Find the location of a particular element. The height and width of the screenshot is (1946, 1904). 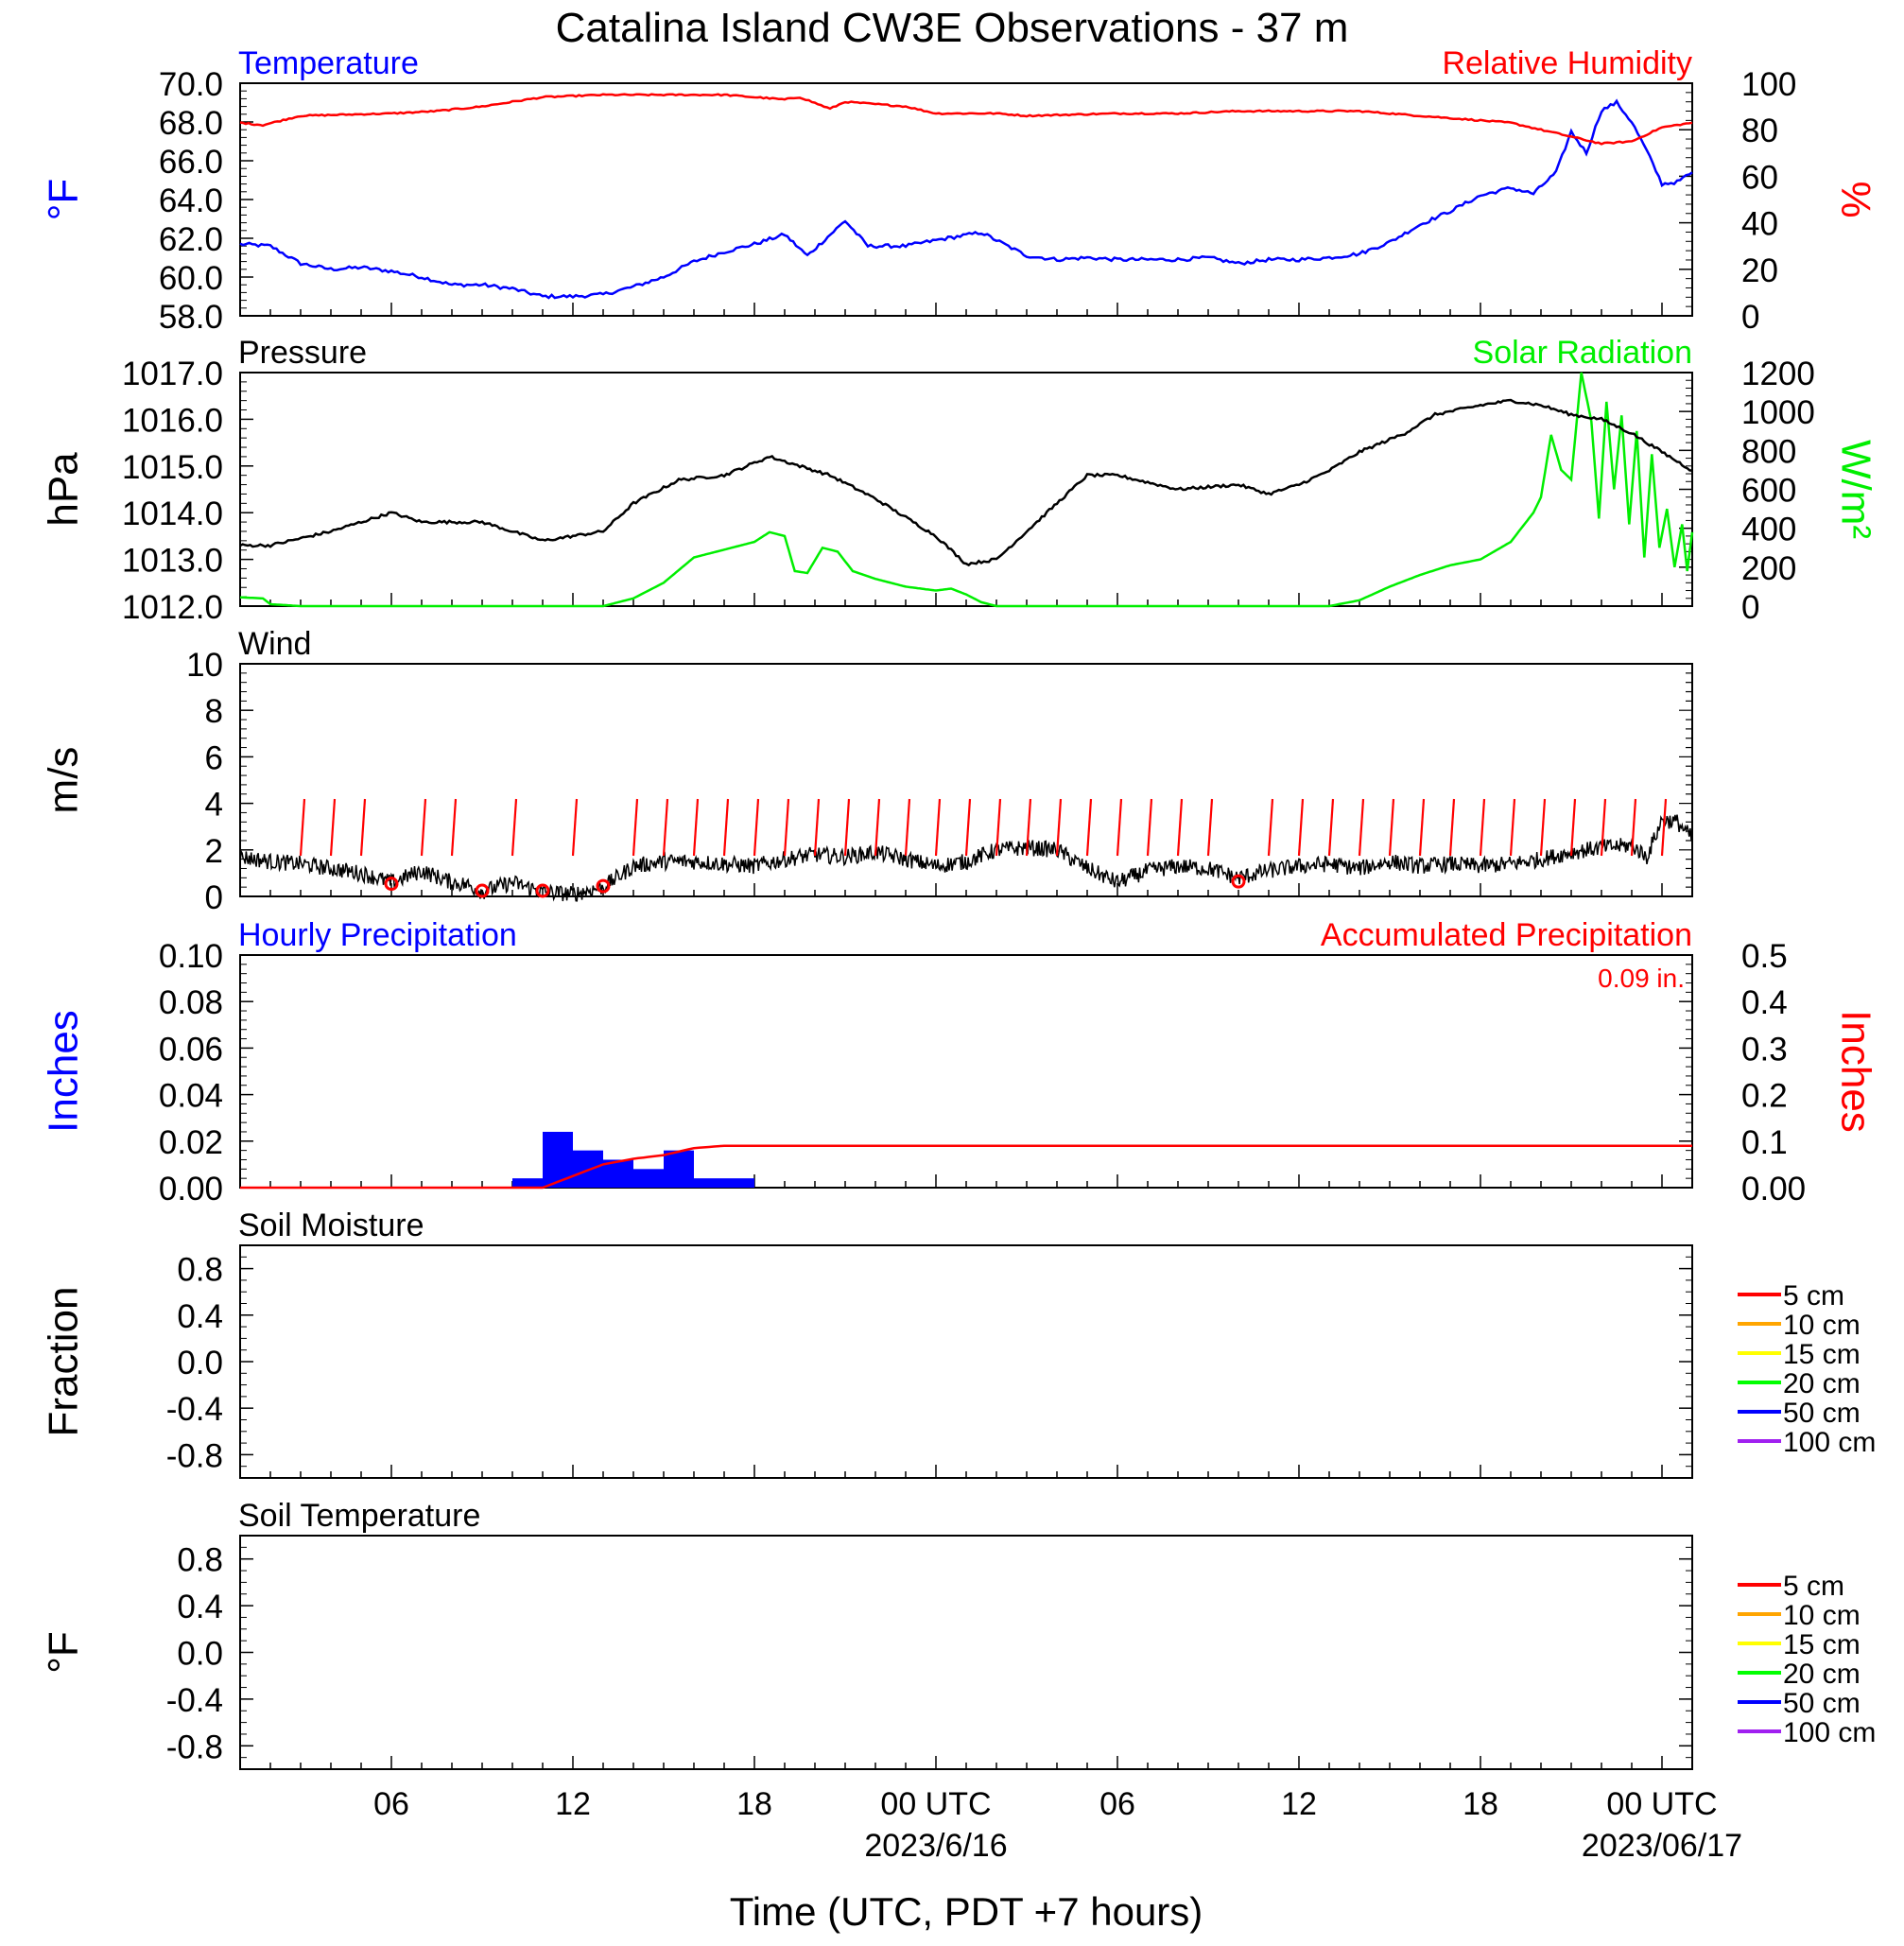

time-date-label: 2023/06/17 is located at coordinates (1662, 1846).